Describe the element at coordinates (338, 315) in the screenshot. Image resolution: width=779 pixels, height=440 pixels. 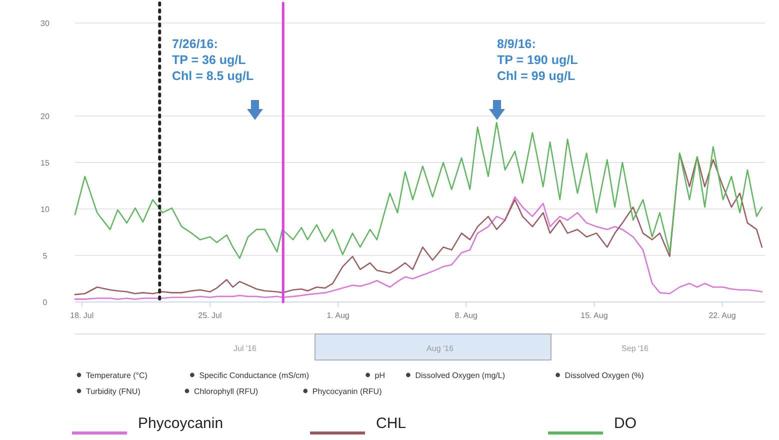
I see `x-tick-label: 1. Aug` at that location.